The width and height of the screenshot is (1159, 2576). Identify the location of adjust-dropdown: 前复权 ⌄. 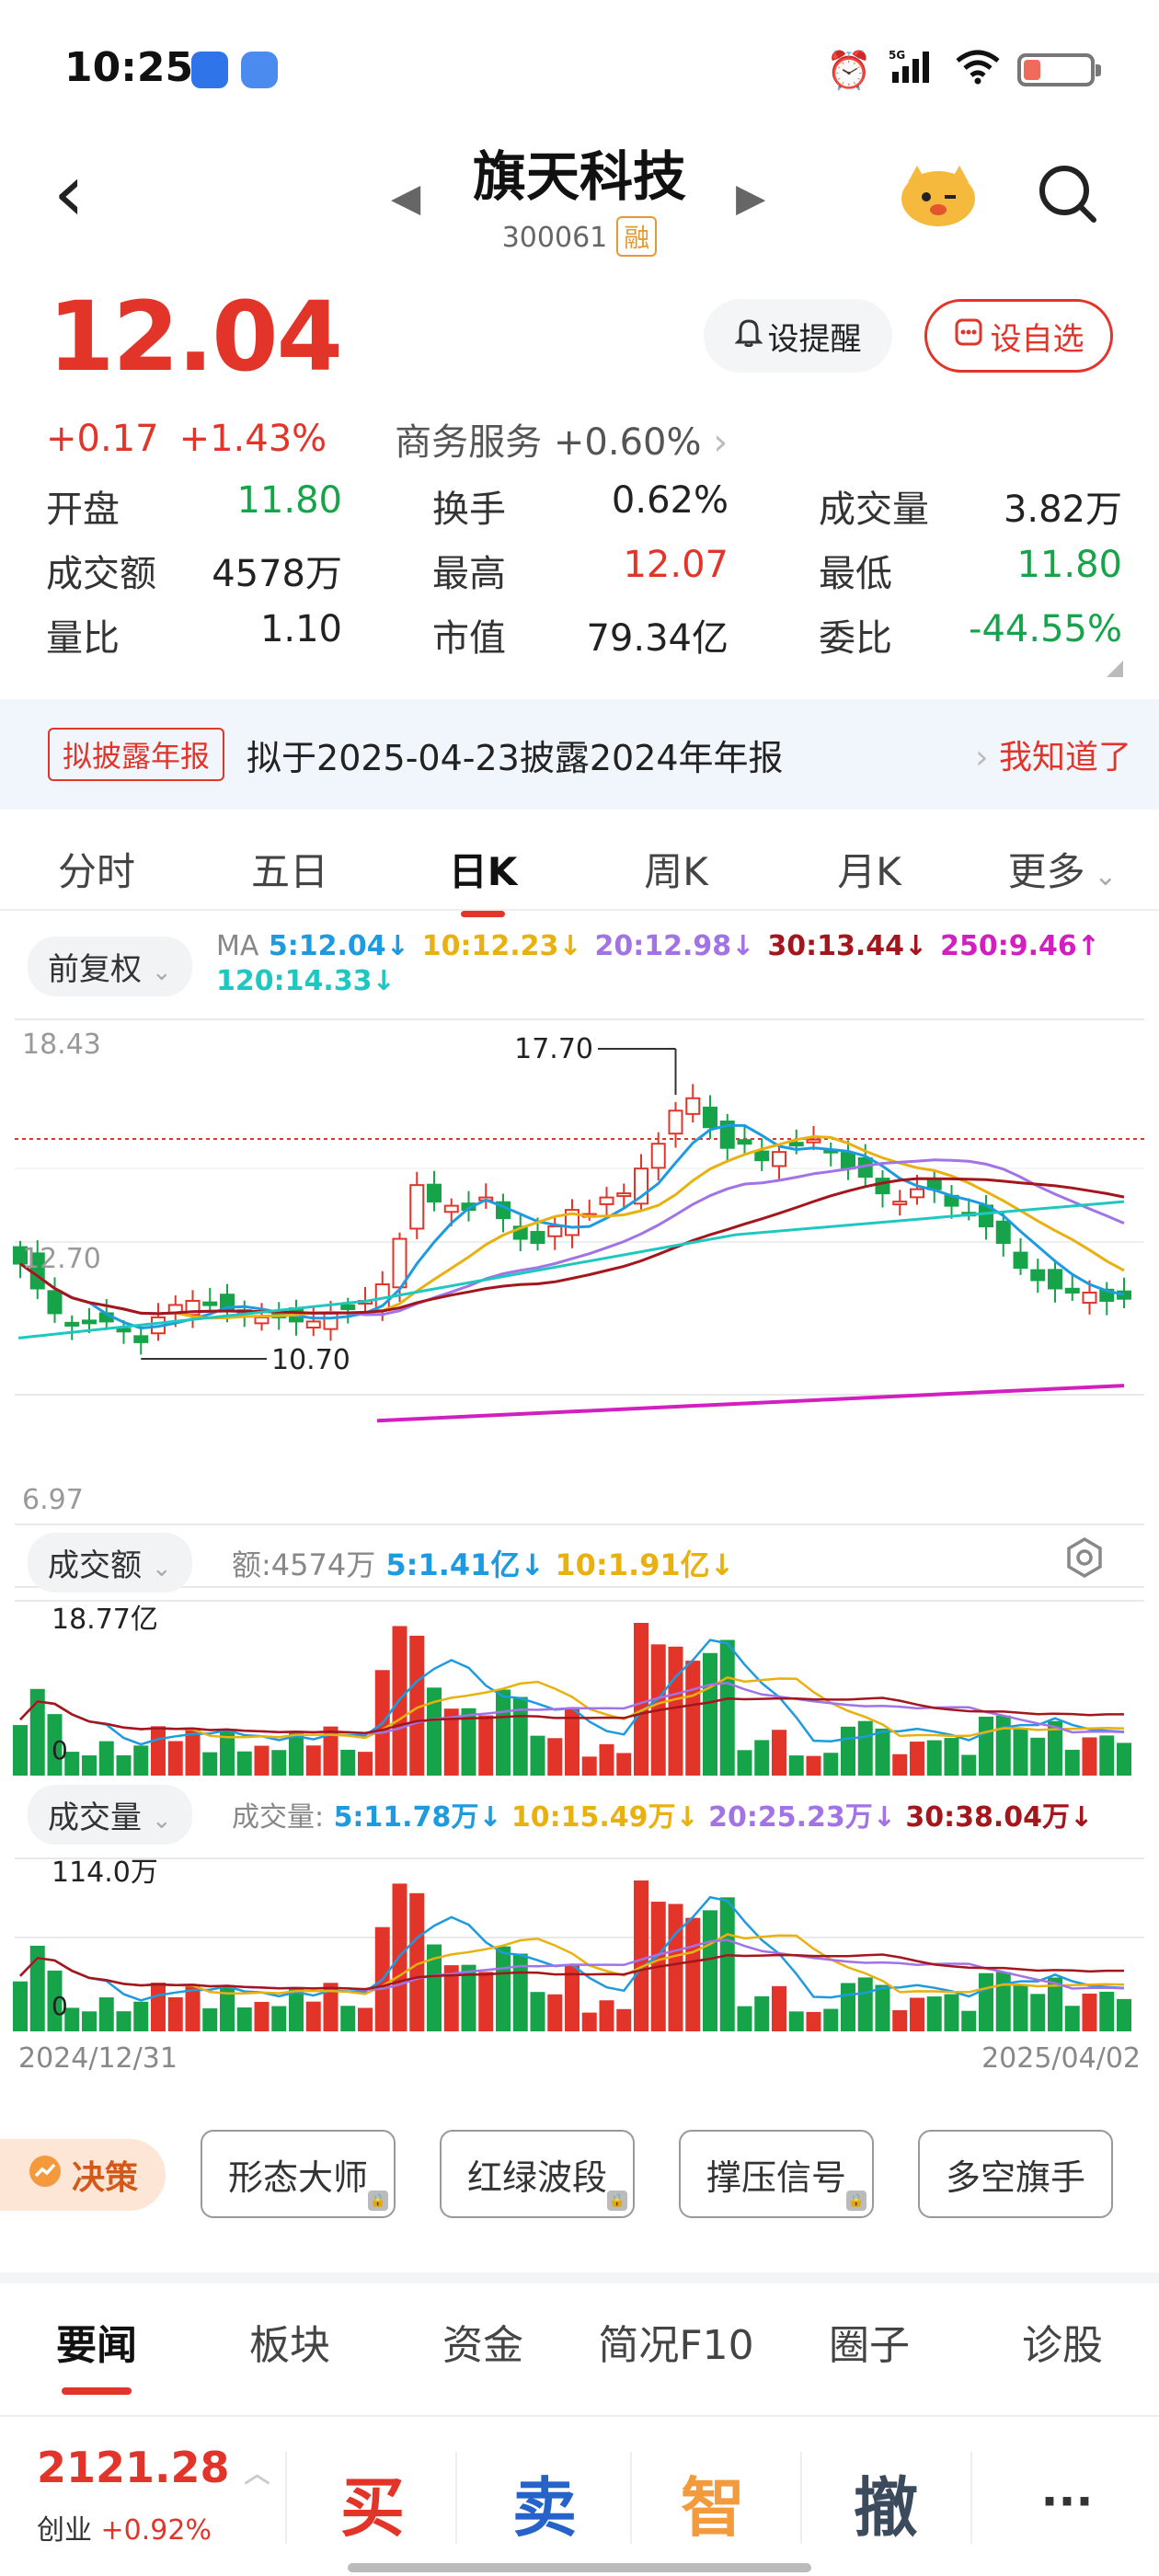
(110, 966).